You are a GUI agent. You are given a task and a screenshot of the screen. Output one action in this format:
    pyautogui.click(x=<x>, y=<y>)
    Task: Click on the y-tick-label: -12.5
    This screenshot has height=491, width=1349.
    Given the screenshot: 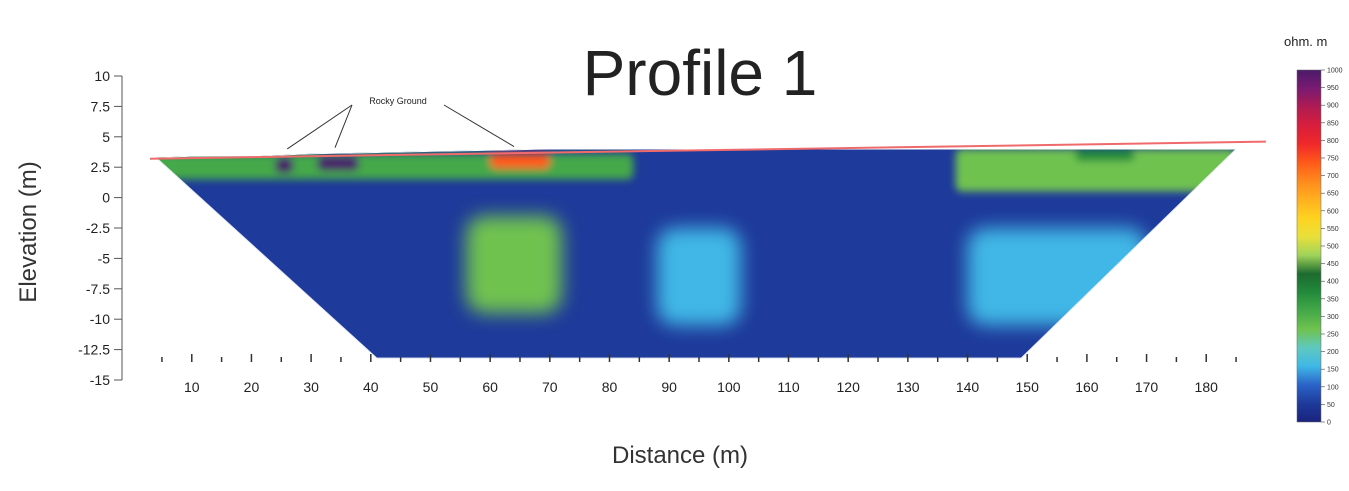 What is the action you would take?
    pyautogui.click(x=94, y=350)
    